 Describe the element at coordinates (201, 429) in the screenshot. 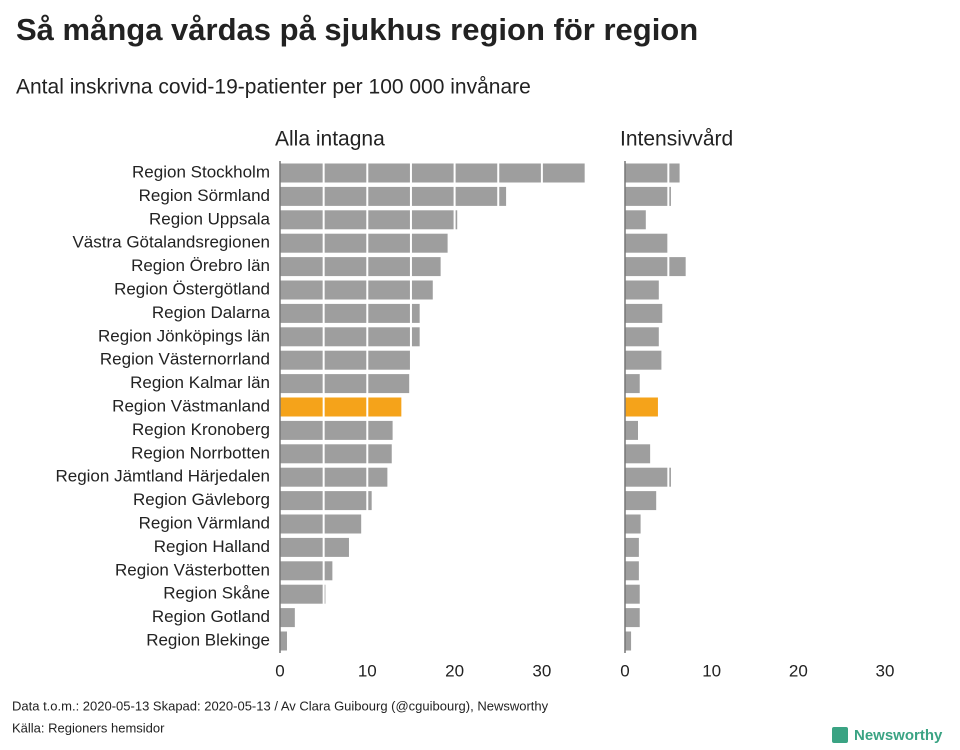

I see `category-label: Region Kronoberg` at that location.